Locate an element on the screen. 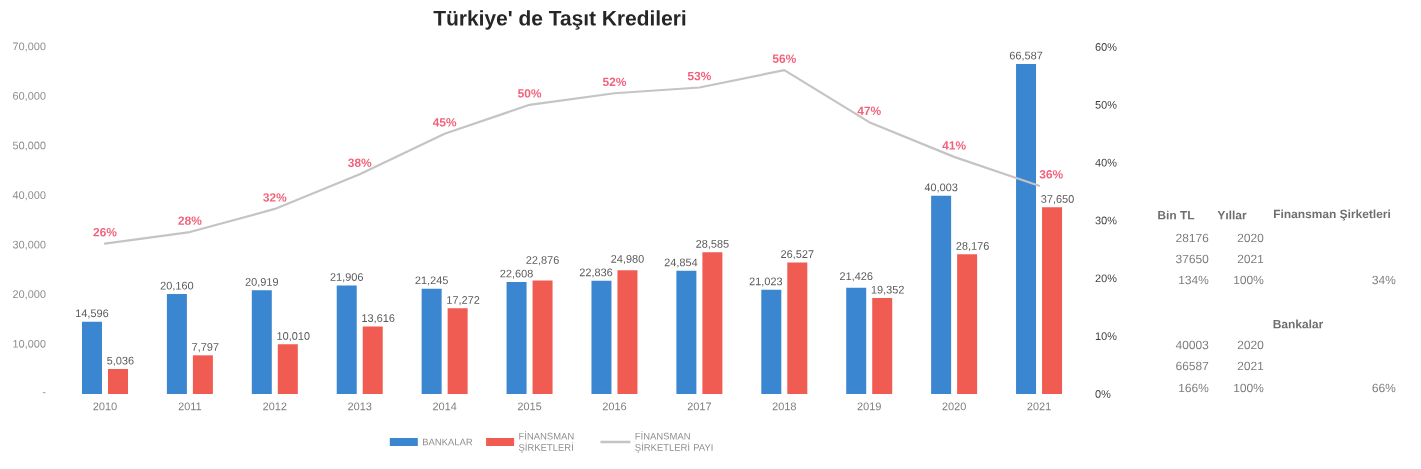 Image resolution: width=1421 pixels, height=469 pixels. text: 37650 is located at coordinates (1192, 259).